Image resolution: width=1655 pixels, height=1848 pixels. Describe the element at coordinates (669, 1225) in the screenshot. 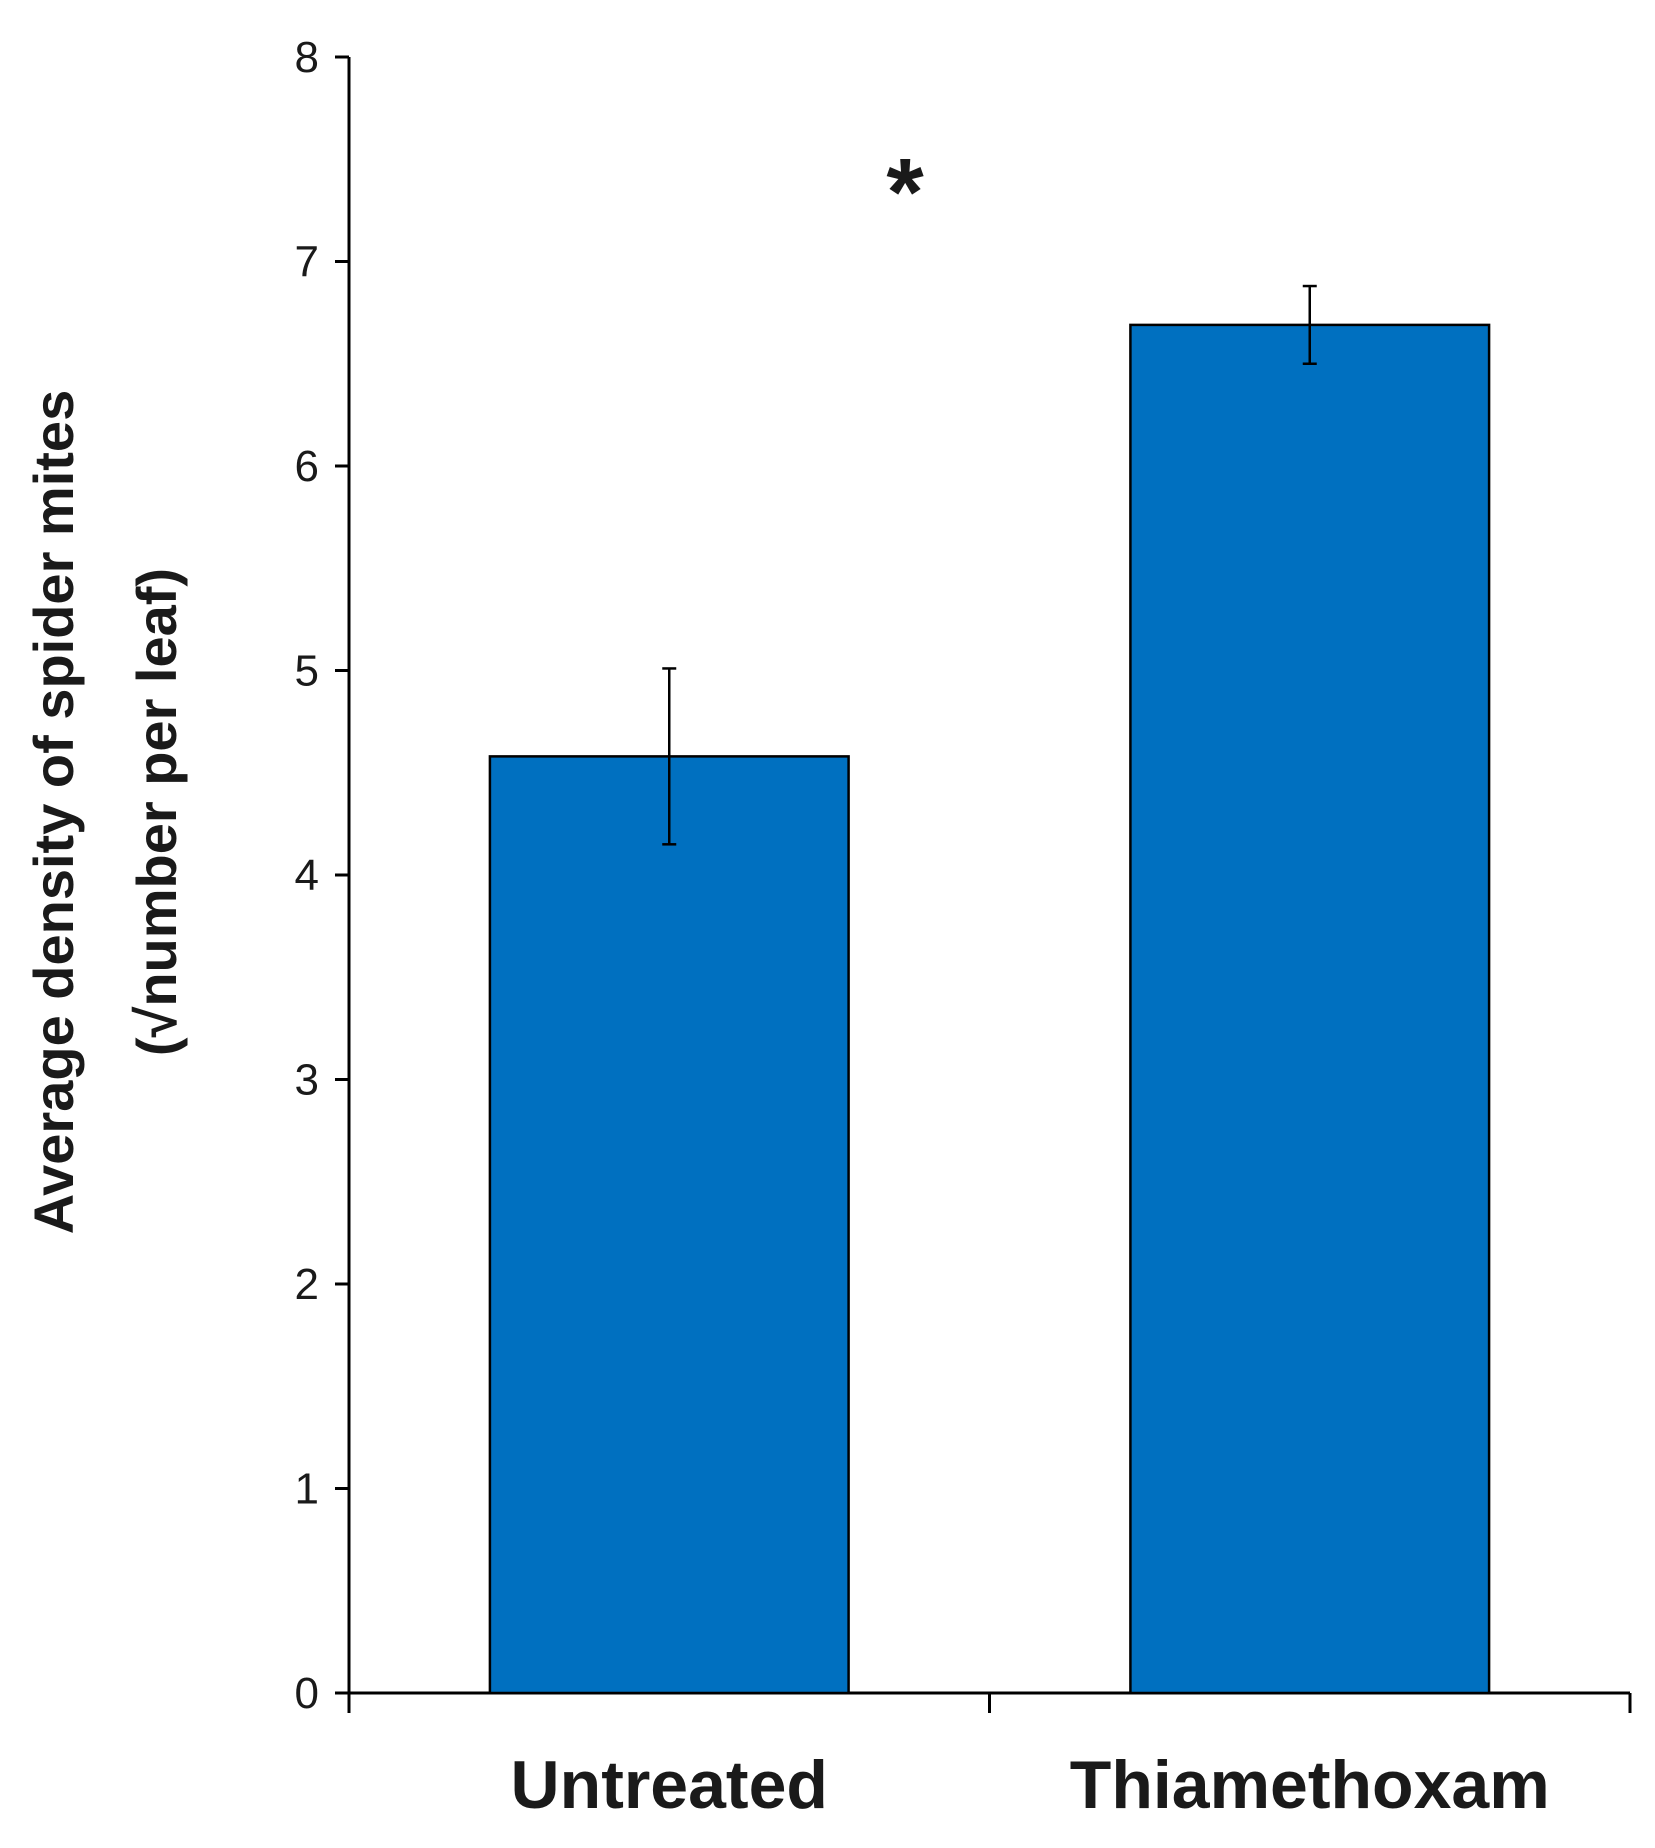

I see `bar-untreated` at that location.